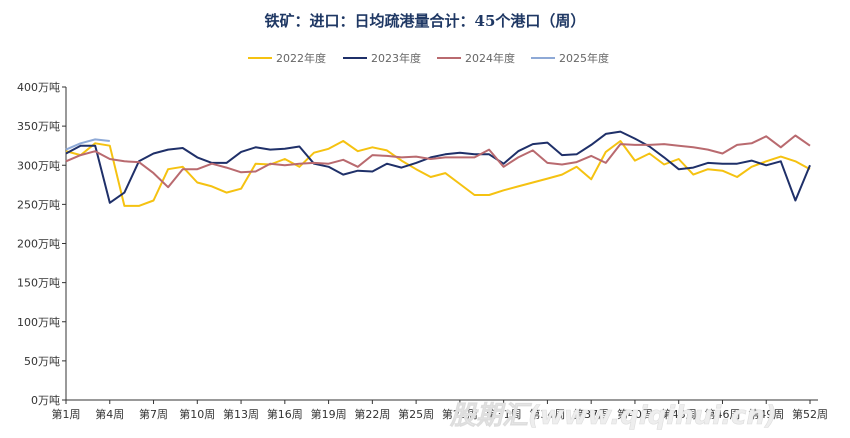 The image size is (850, 438). What do you see at coordinates (87, 144) in the screenshot?
I see `series-line-2025年度` at bounding box center [87, 144].